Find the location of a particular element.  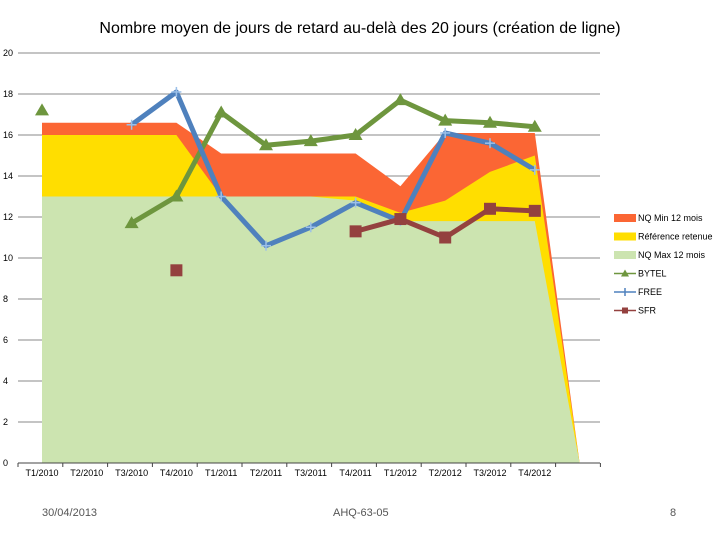

x-tick-label-1: T2/2010 is located at coordinates (86, 473).